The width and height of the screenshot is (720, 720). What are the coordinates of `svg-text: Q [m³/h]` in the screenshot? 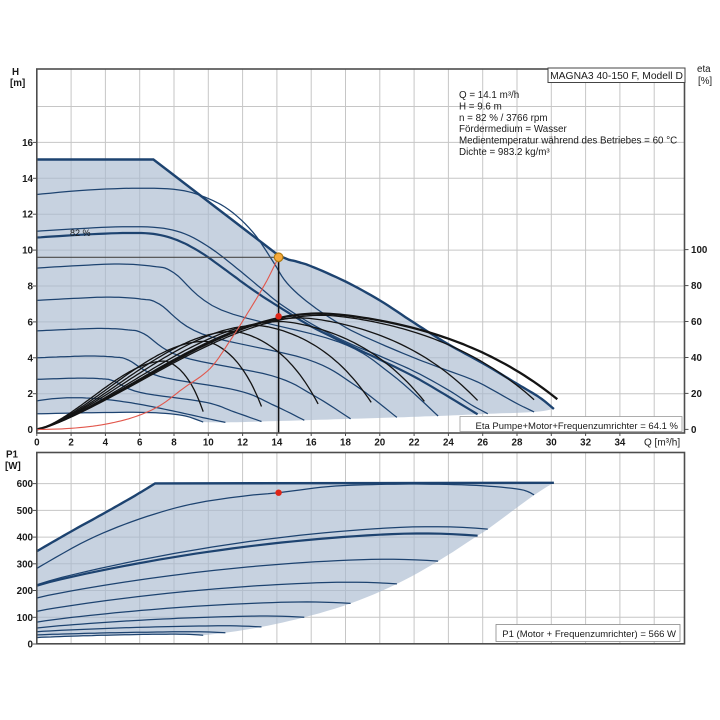 It's located at (662, 443).